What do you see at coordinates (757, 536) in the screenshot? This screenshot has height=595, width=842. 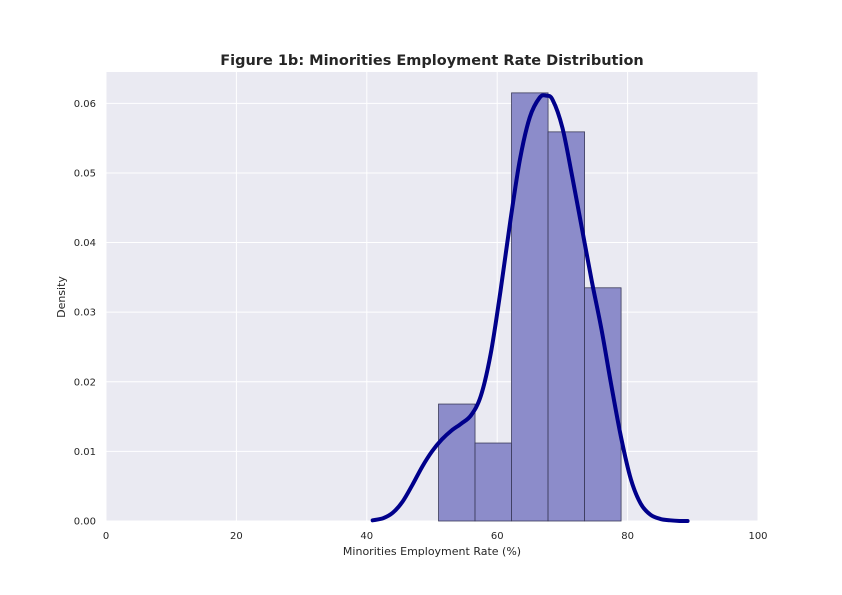 I see `x-tick-label: 100` at bounding box center [757, 536].